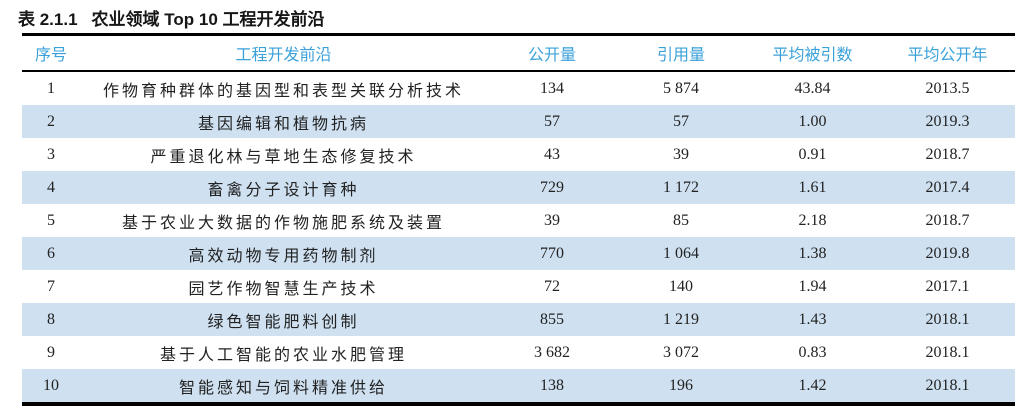 This screenshot has height=419, width=1027. Describe the element at coordinates (812, 220) in the screenshot. I see `avg-citations-cell: 2.18` at that location.